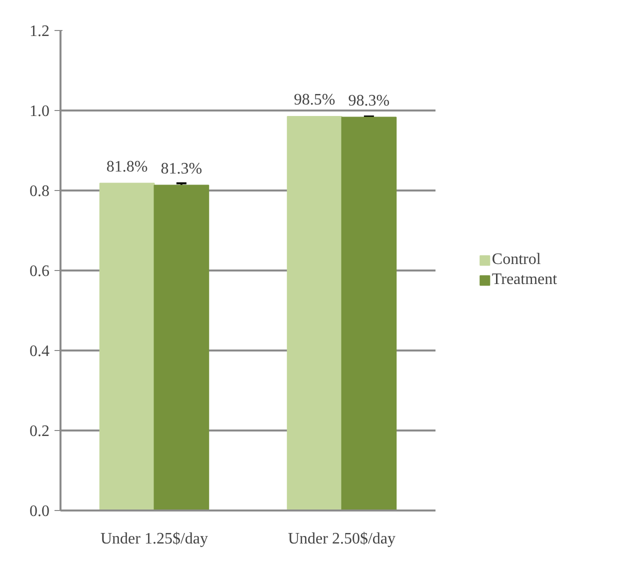 The height and width of the screenshot is (571, 644). What do you see at coordinates (516, 260) in the screenshot?
I see `legend-label: Control` at bounding box center [516, 260].